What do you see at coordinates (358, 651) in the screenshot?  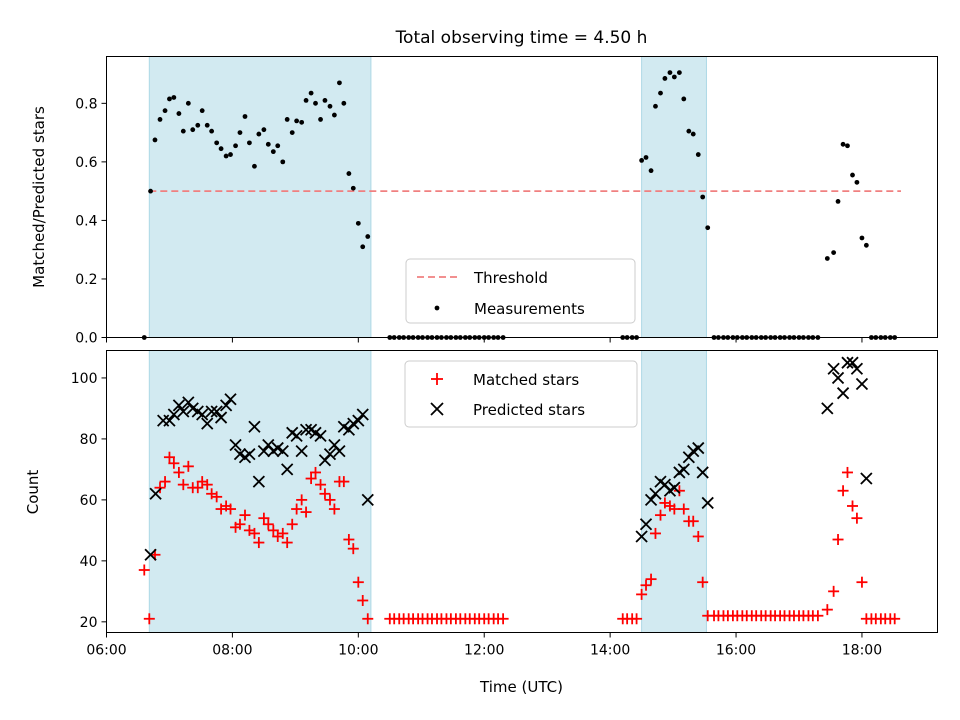 I see `bottom-x-tick-label: 10:00` at bounding box center [358, 651].